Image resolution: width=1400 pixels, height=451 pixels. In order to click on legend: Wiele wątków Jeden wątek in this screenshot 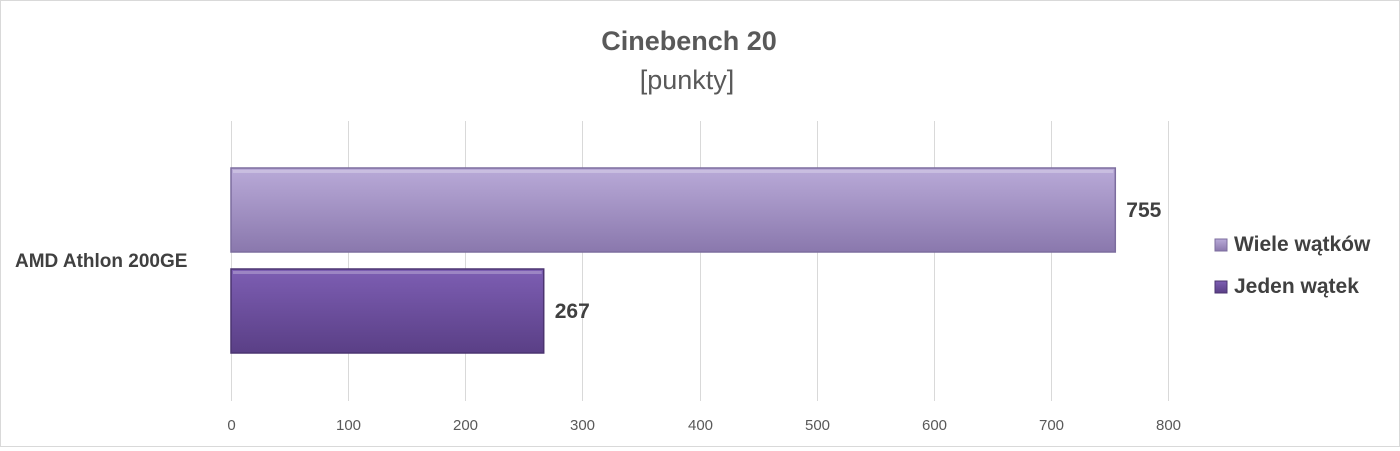, I will do `click(1292, 265)`.